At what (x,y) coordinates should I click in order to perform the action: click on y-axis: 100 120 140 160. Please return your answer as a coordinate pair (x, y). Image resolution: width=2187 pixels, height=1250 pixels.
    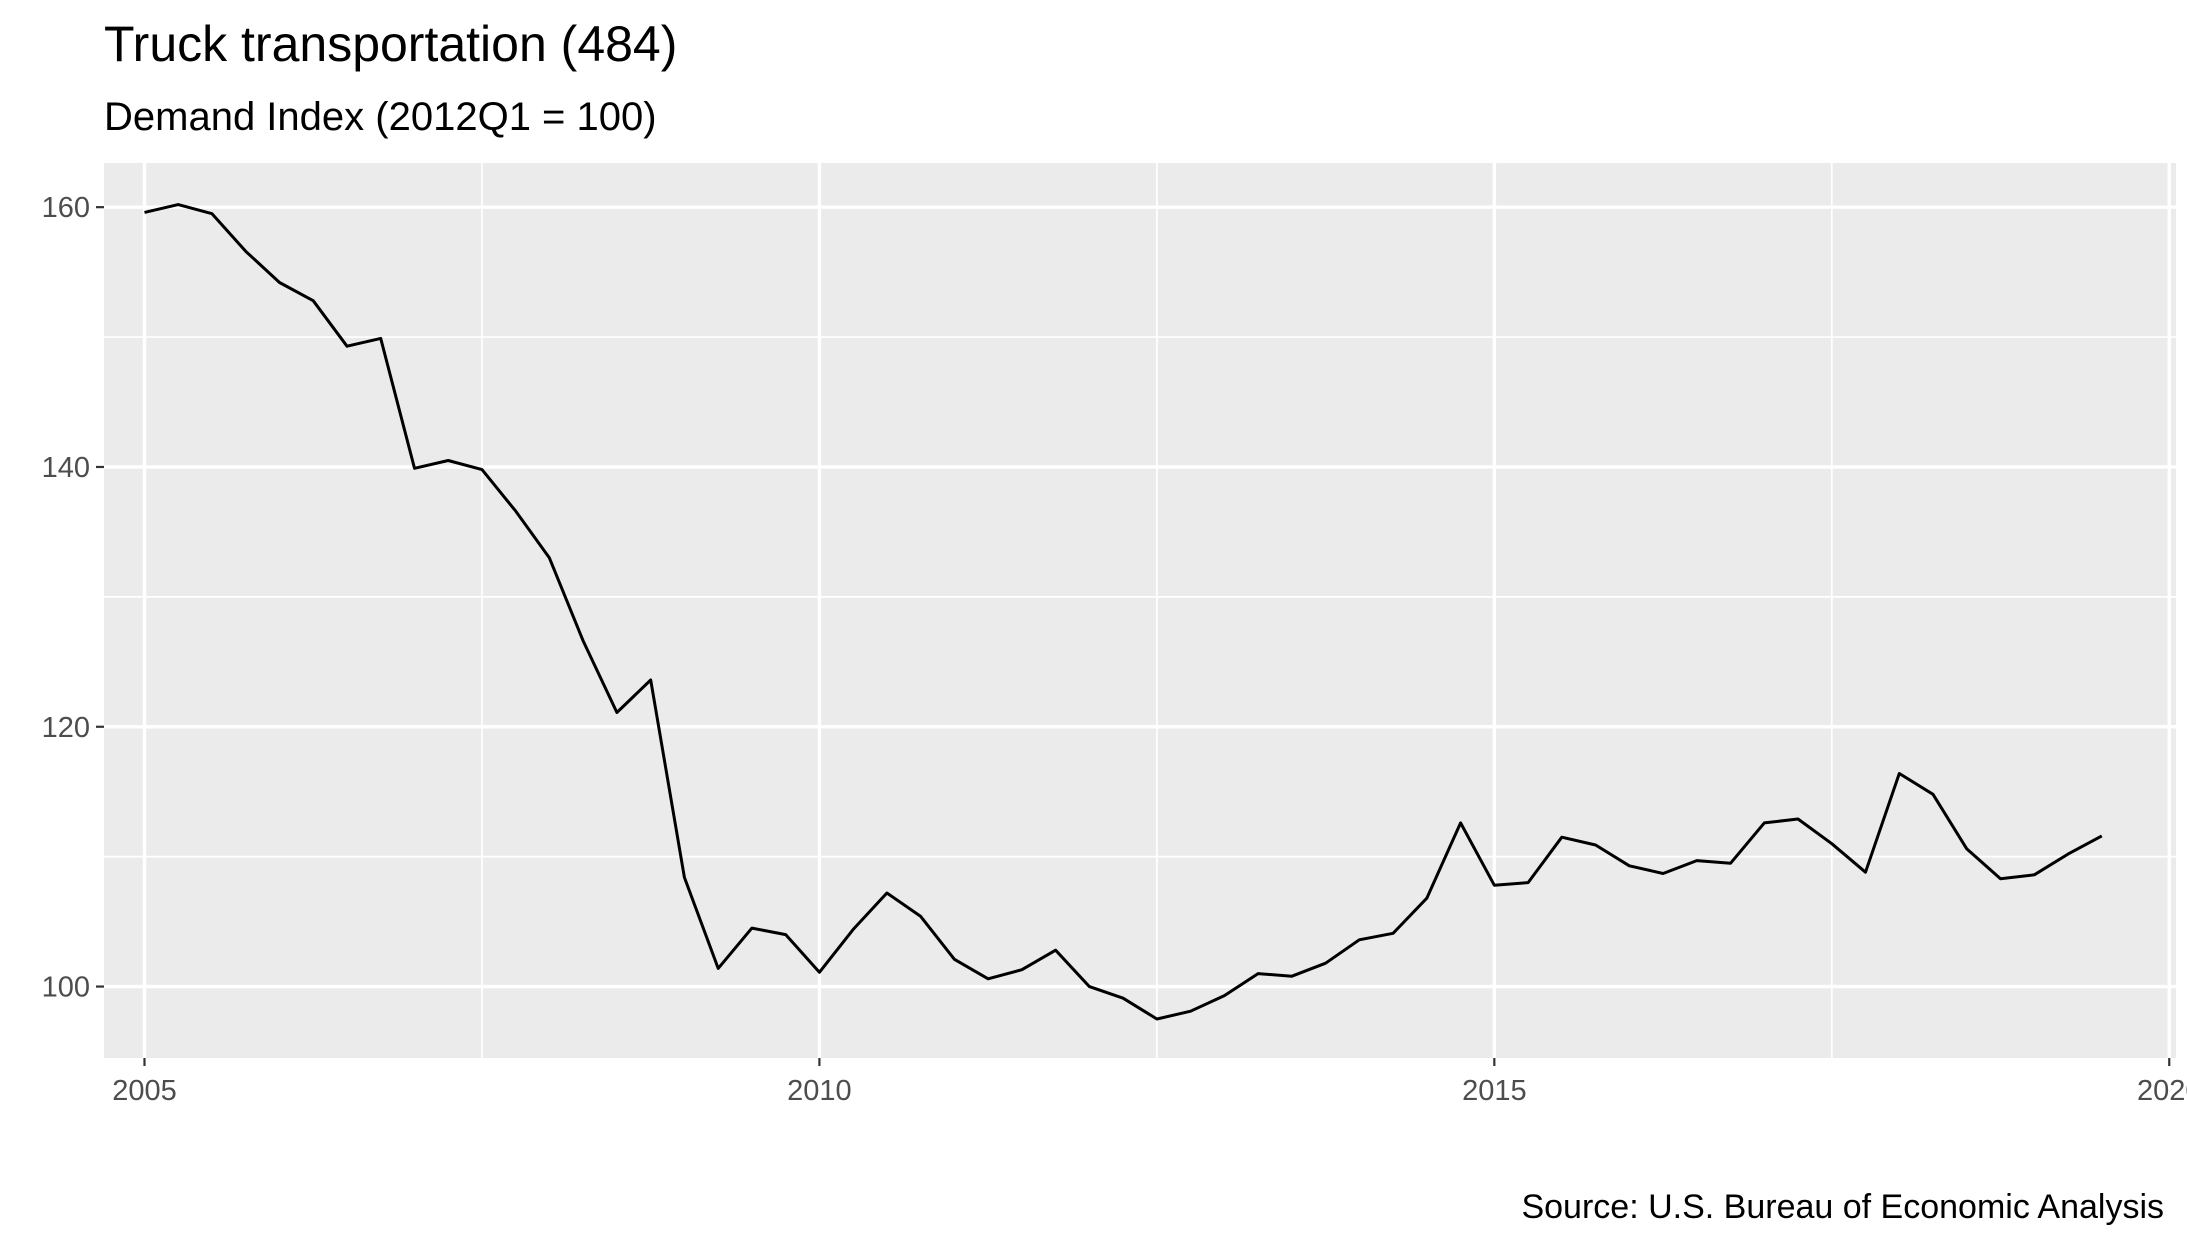
    Looking at the image, I should click on (73, 598).